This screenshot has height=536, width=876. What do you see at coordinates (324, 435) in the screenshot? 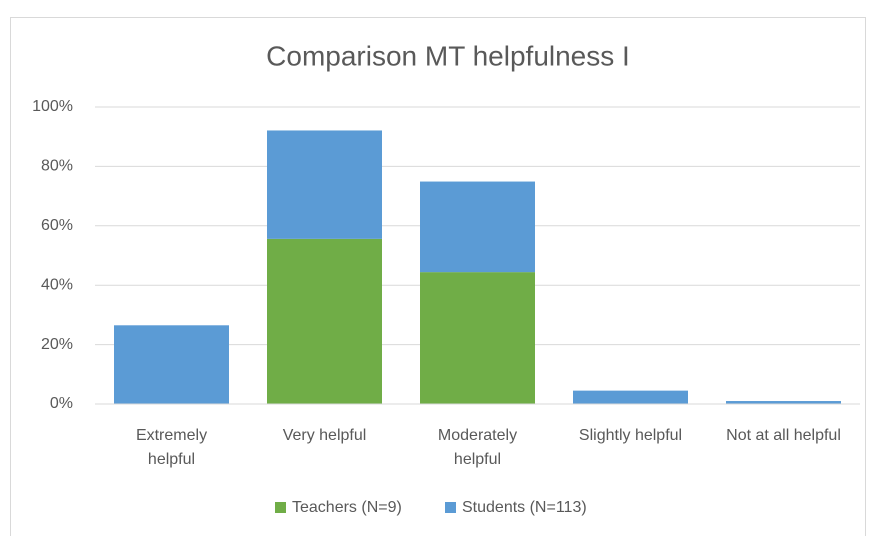
I see `x-tick-label: Very helpful` at bounding box center [324, 435].